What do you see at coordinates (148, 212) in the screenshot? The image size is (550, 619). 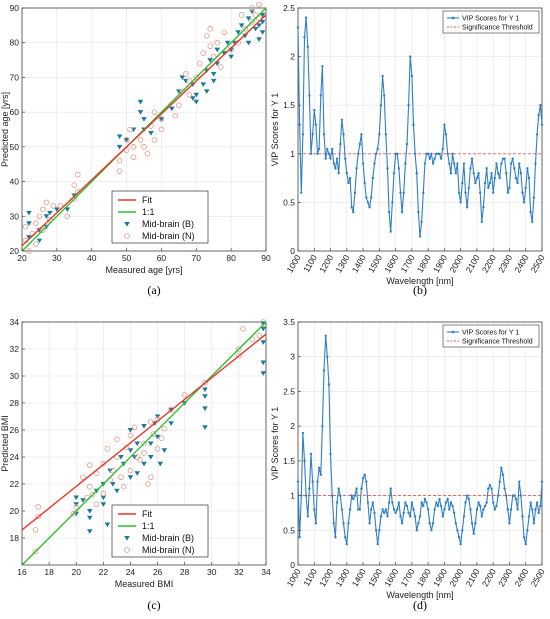 I see `legend-label: 1:1` at bounding box center [148, 212].